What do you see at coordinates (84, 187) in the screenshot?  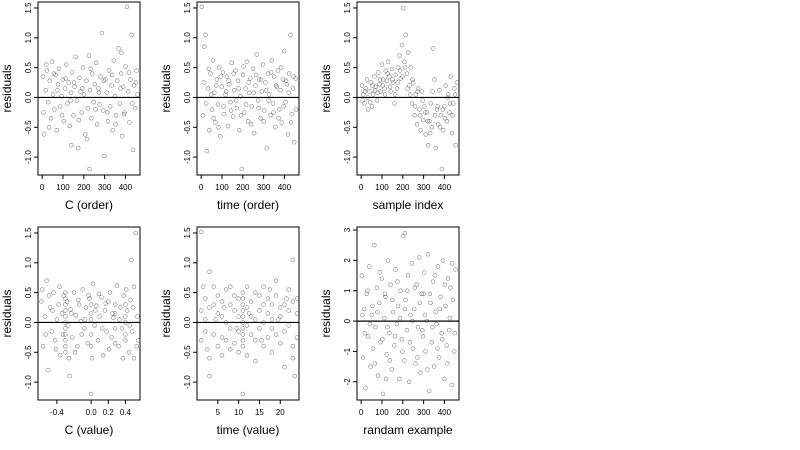 I see `x-tick-label: 200` at bounding box center [84, 187].